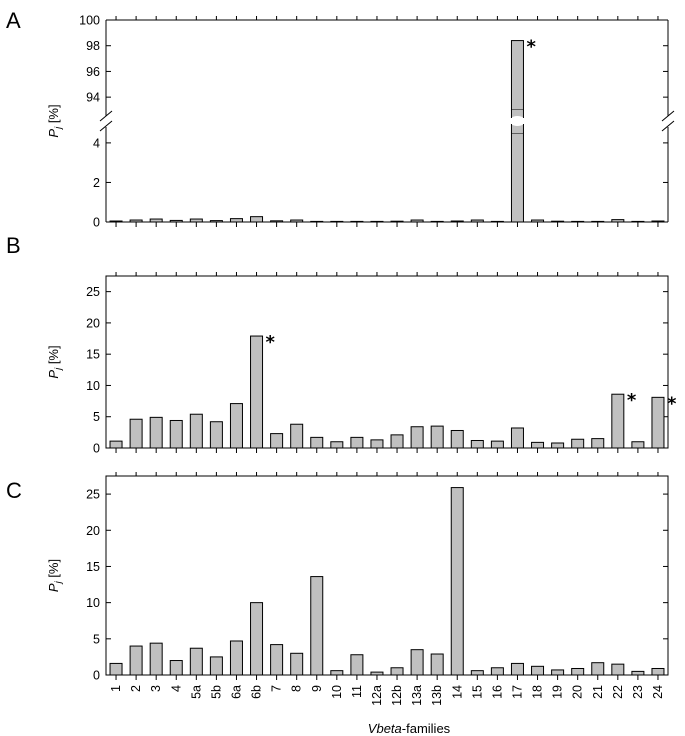  I want to click on bar-12b, so click(397, 671).